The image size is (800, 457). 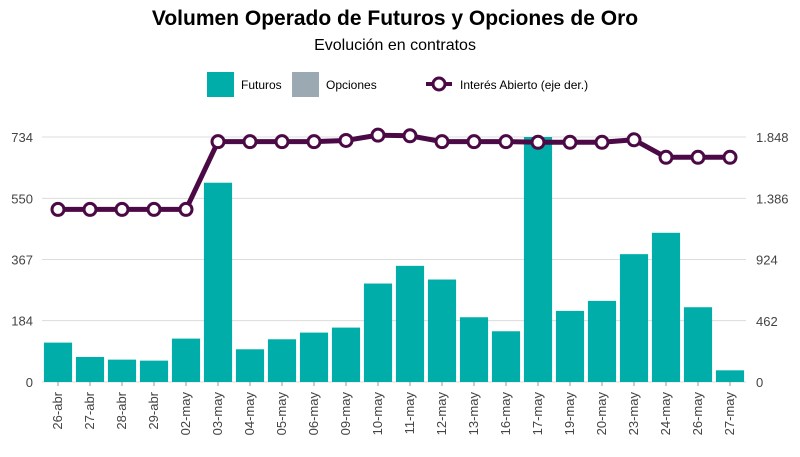 I want to click on x-tick-label: 29-abr, so click(x=153, y=410).